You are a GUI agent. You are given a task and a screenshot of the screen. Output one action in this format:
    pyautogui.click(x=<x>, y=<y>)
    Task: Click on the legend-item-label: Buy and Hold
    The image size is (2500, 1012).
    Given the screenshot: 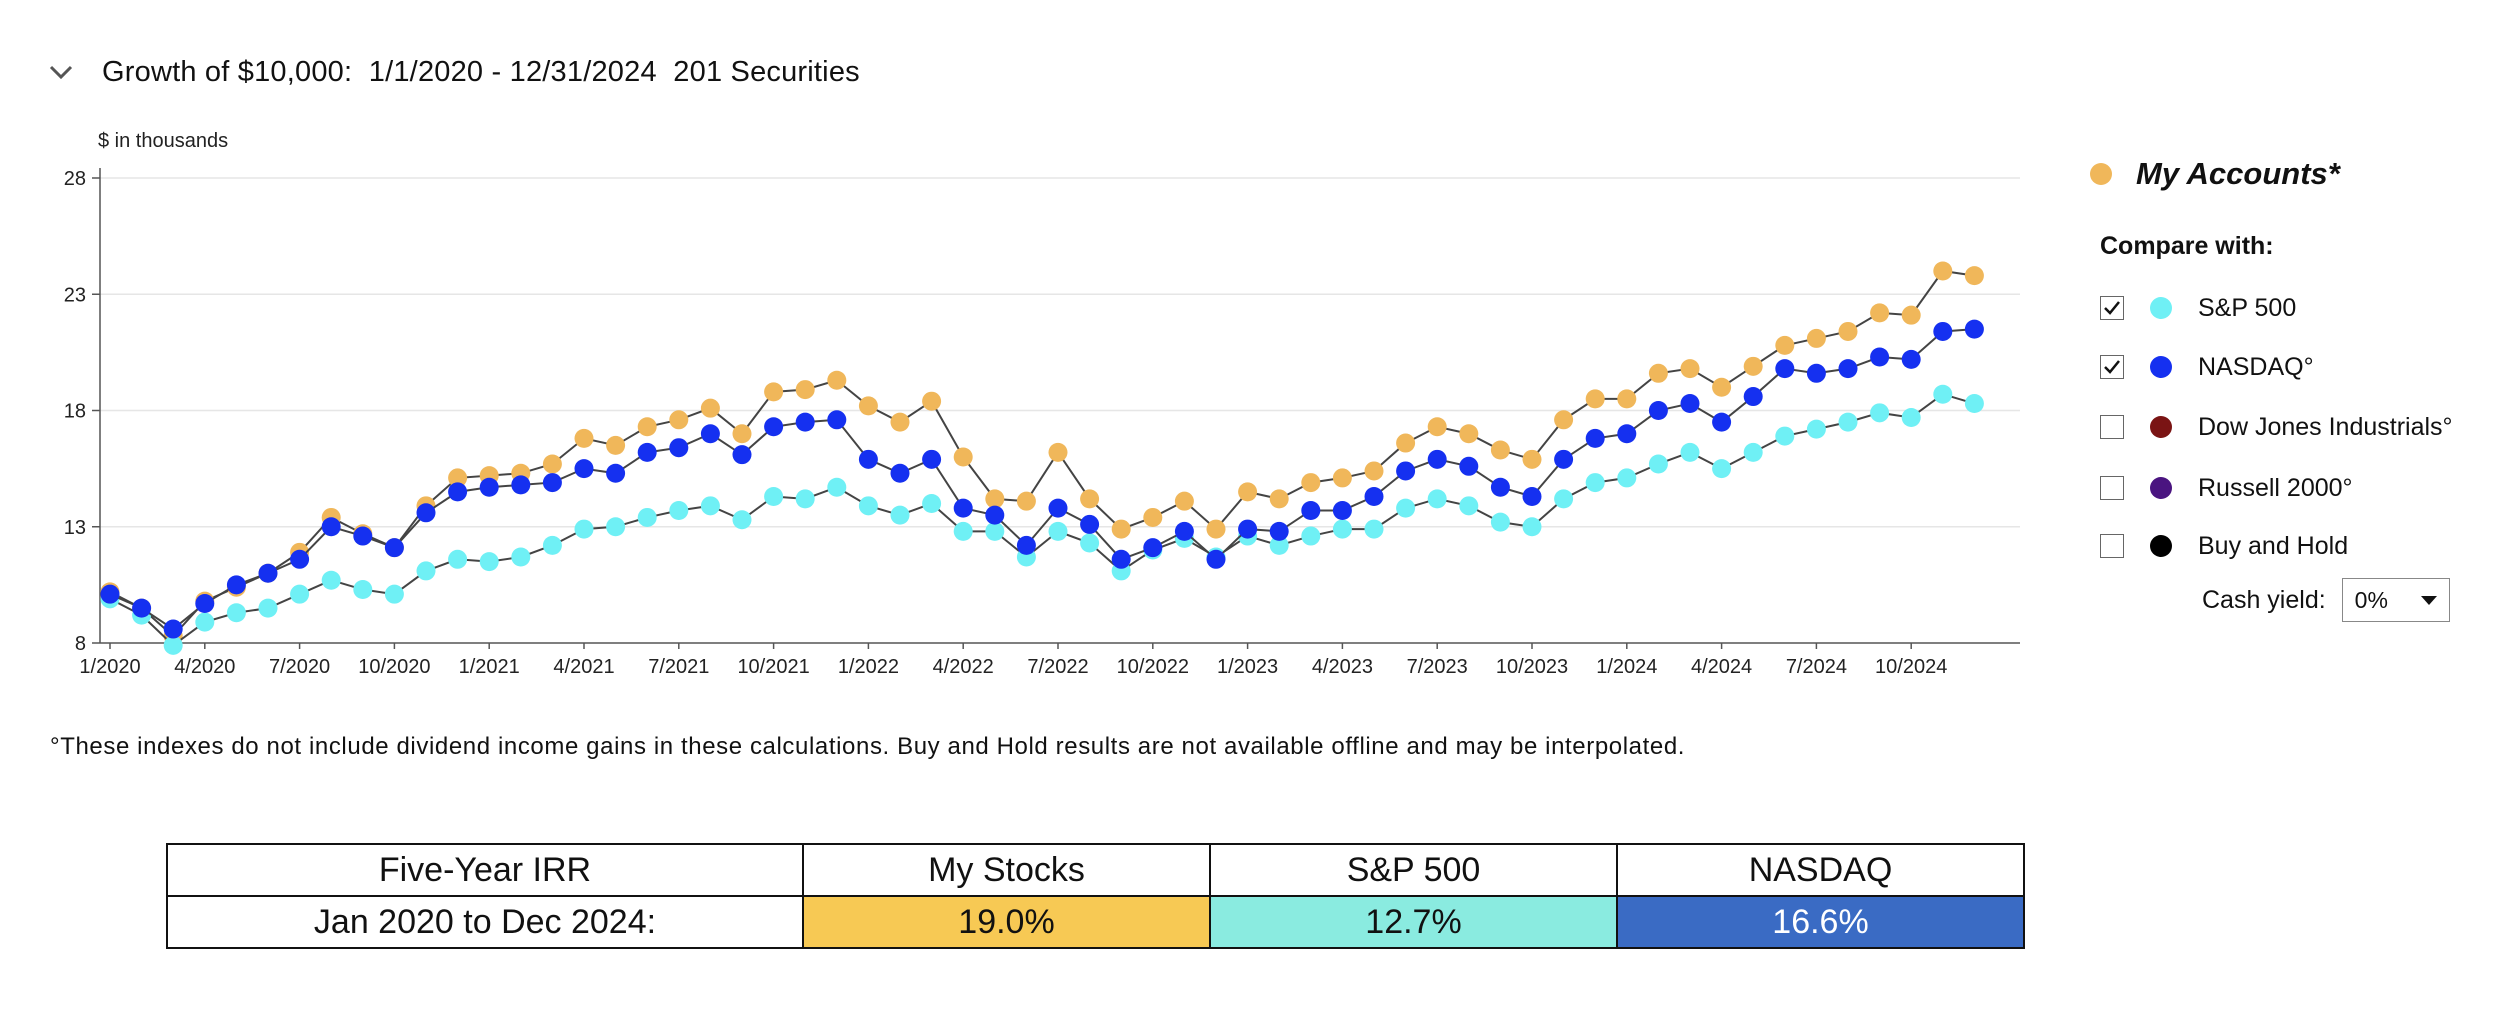 What is the action you would take?
    pyautogui.click(x=2273, y=545)
    